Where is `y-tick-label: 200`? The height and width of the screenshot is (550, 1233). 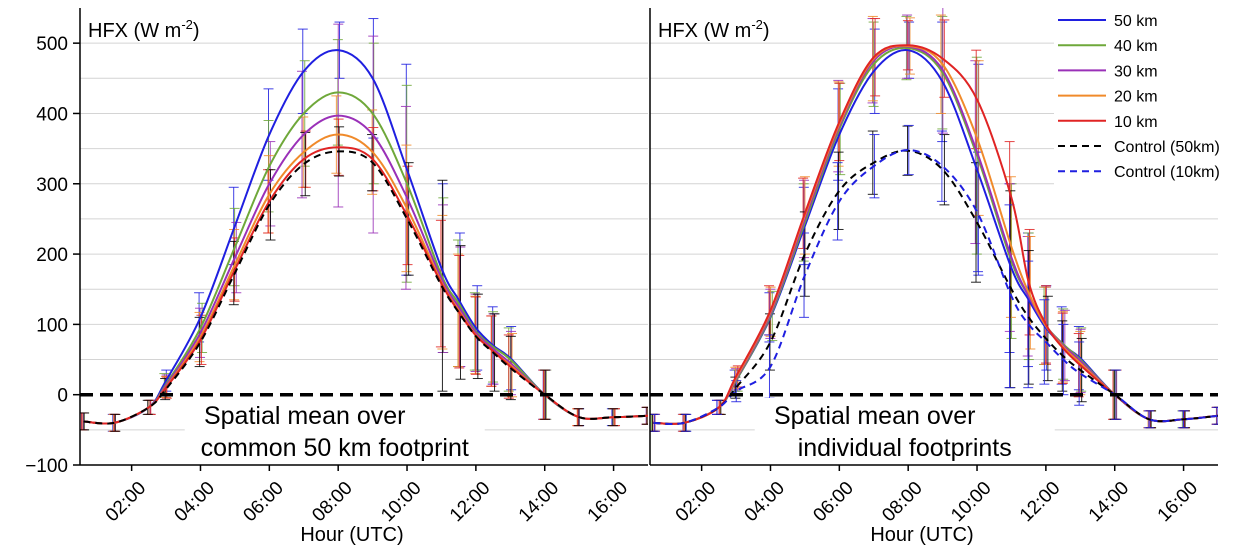
y-tick-label: 200 is located at coordinates (52, 255).